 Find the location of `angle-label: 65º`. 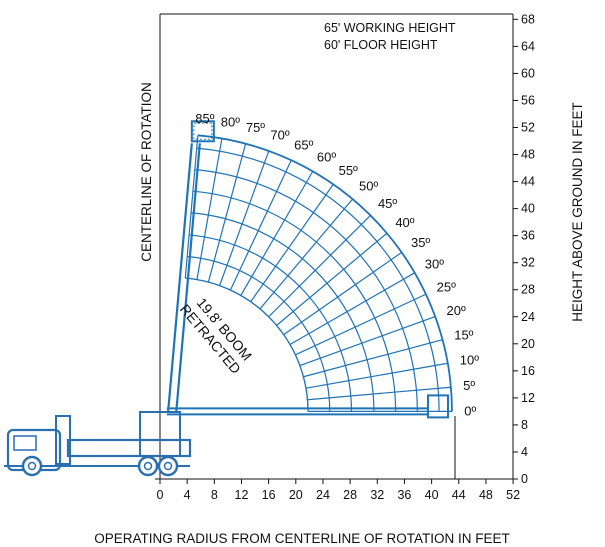

angle-label: 65º is located at coordinates (303, 145).